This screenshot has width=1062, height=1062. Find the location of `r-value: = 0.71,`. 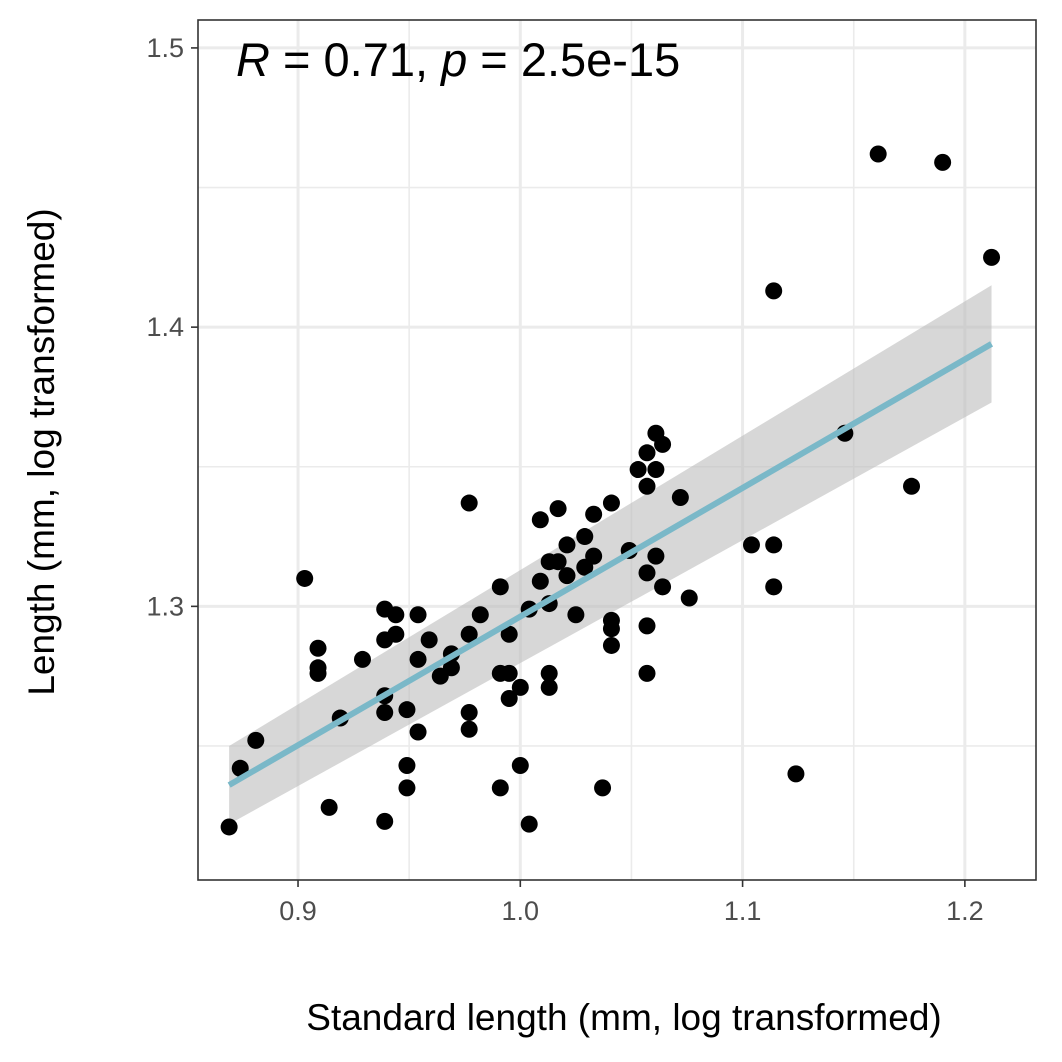

r-value: = 0.71, is located at coordinates (355, 59).